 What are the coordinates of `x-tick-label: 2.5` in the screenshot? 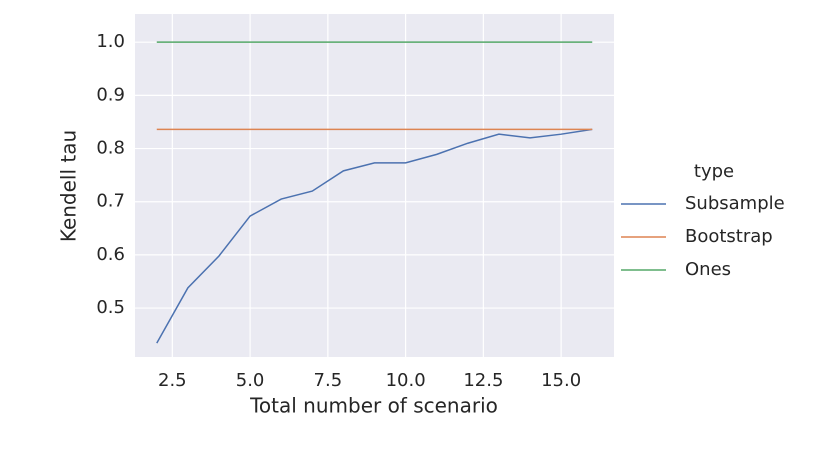 It's located at (172, 380).